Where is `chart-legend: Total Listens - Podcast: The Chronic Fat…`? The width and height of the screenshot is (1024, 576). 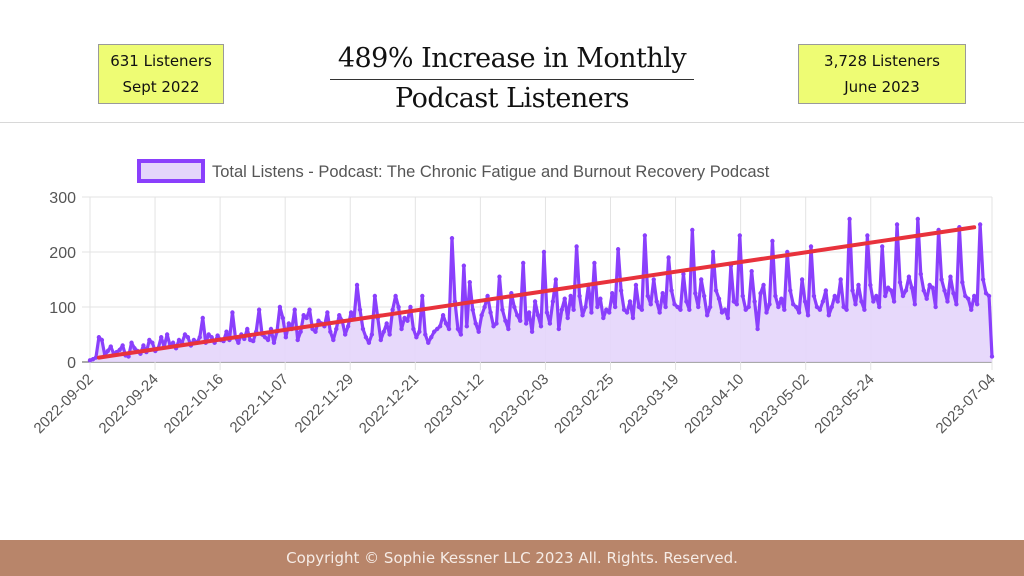 chart-legend: Total Listens - Podcast: The Chronic Fat… is located at coordinates (453, 171).